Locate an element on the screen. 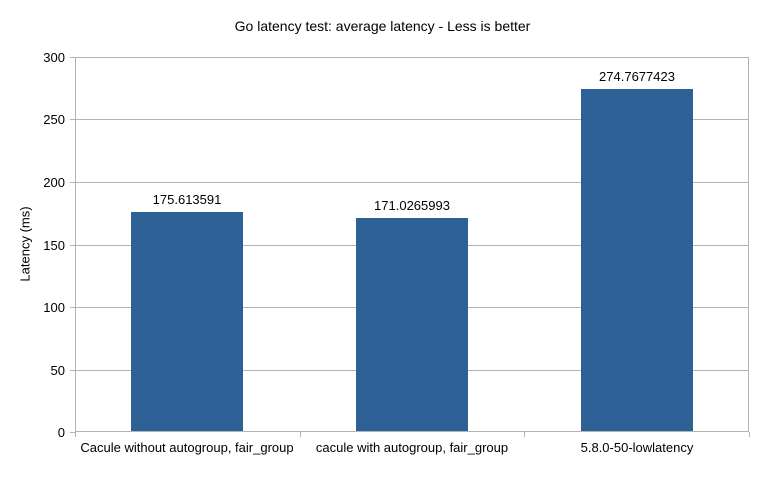 The image size is (765, 485). y-tick-label: 100 is located at coordinates (54, 307).